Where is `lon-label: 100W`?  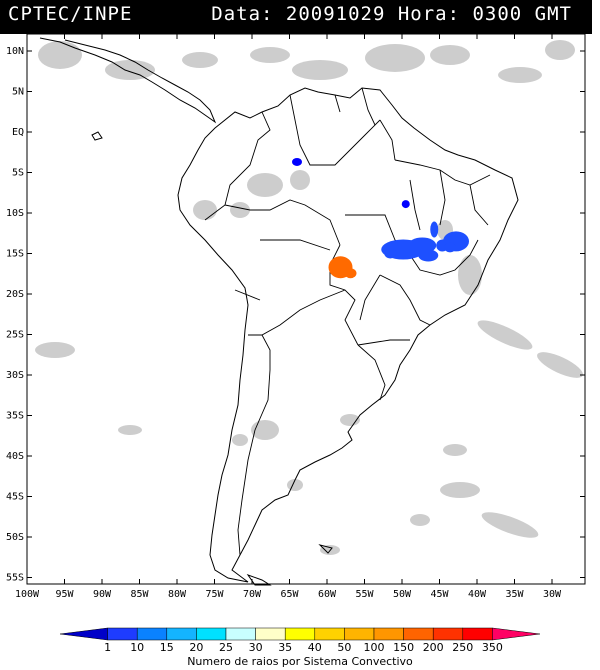 lon-label: 100W is located at coordinates (27, 594).